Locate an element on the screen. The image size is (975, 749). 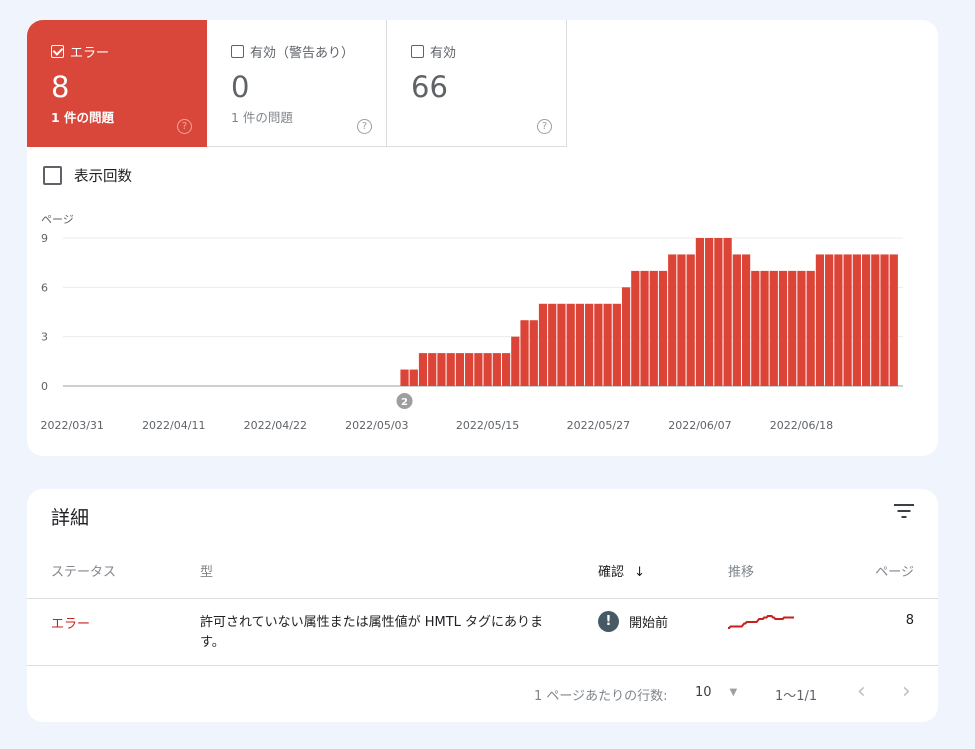
details-title: 詳細 is located at coordinates (70, 518).